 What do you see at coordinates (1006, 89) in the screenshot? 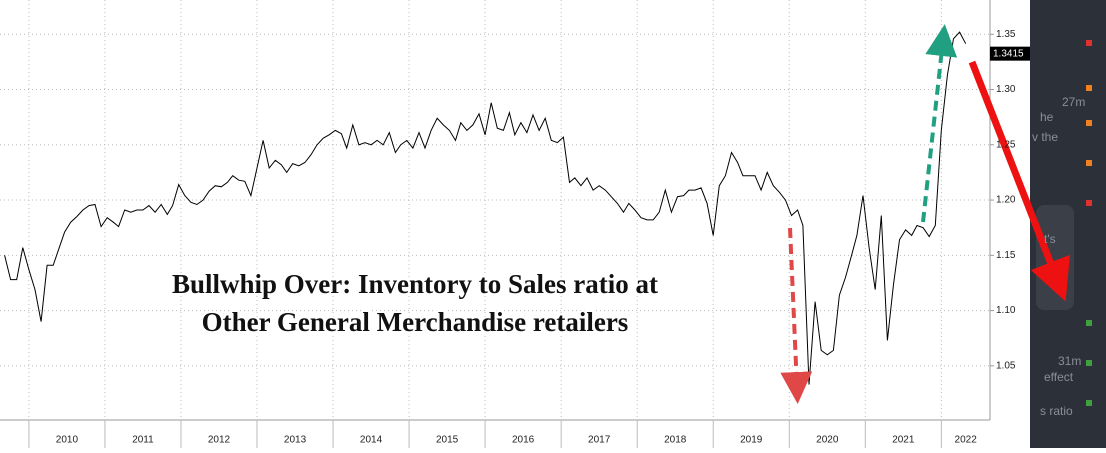
I see `y-tick-label: 1.30` at bounding box center [1006, 89].